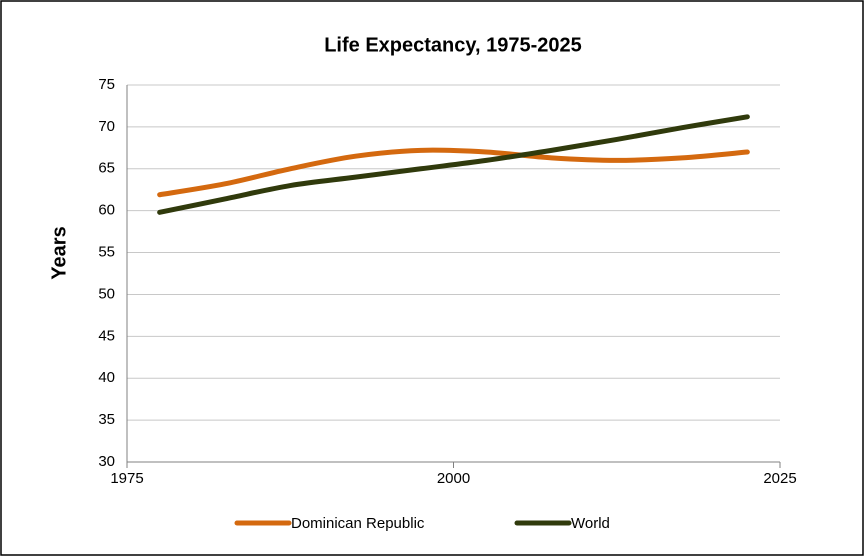  Describe the element at coordinates (779, 478) in the screenshot. I see `x-tick-label: 2025` at that location.